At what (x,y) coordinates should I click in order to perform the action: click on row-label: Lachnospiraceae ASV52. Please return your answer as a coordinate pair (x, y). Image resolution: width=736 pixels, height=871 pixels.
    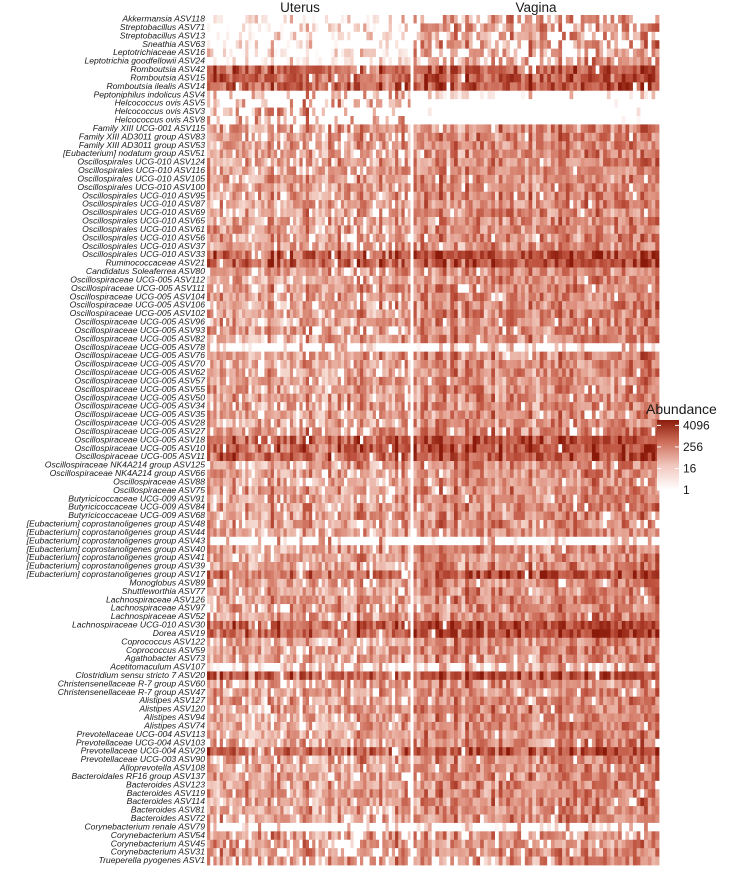
    Looking at the image, I should click on (158, 616).